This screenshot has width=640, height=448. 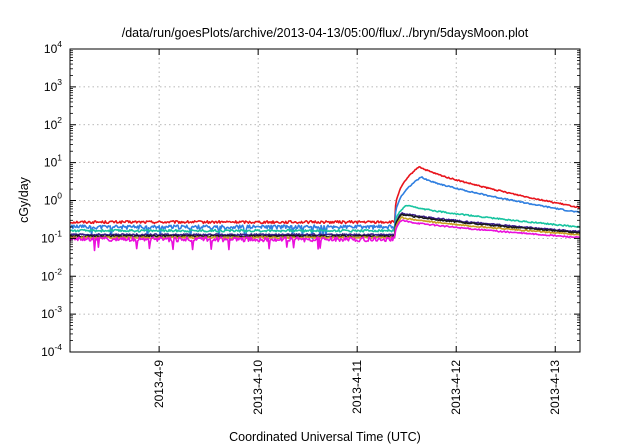 I want to click on x-tick-label: 2013-4-9, so click(x=159, y=384).